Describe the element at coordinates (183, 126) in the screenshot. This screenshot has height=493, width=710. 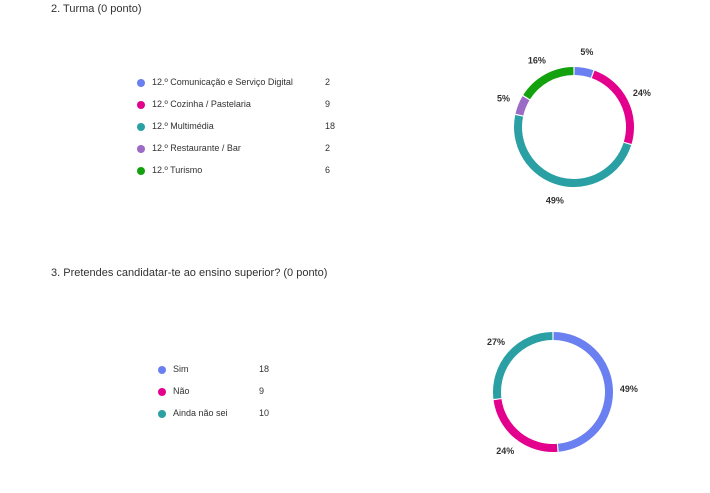
I see `legend-label: 12.º Multimédia` at that location.